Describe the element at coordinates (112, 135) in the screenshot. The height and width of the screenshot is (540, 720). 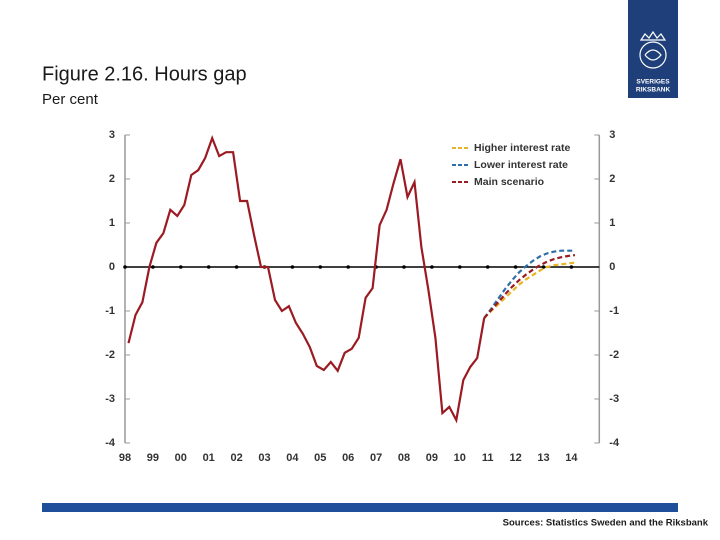
I see `y-tick-label: 3` at that location.